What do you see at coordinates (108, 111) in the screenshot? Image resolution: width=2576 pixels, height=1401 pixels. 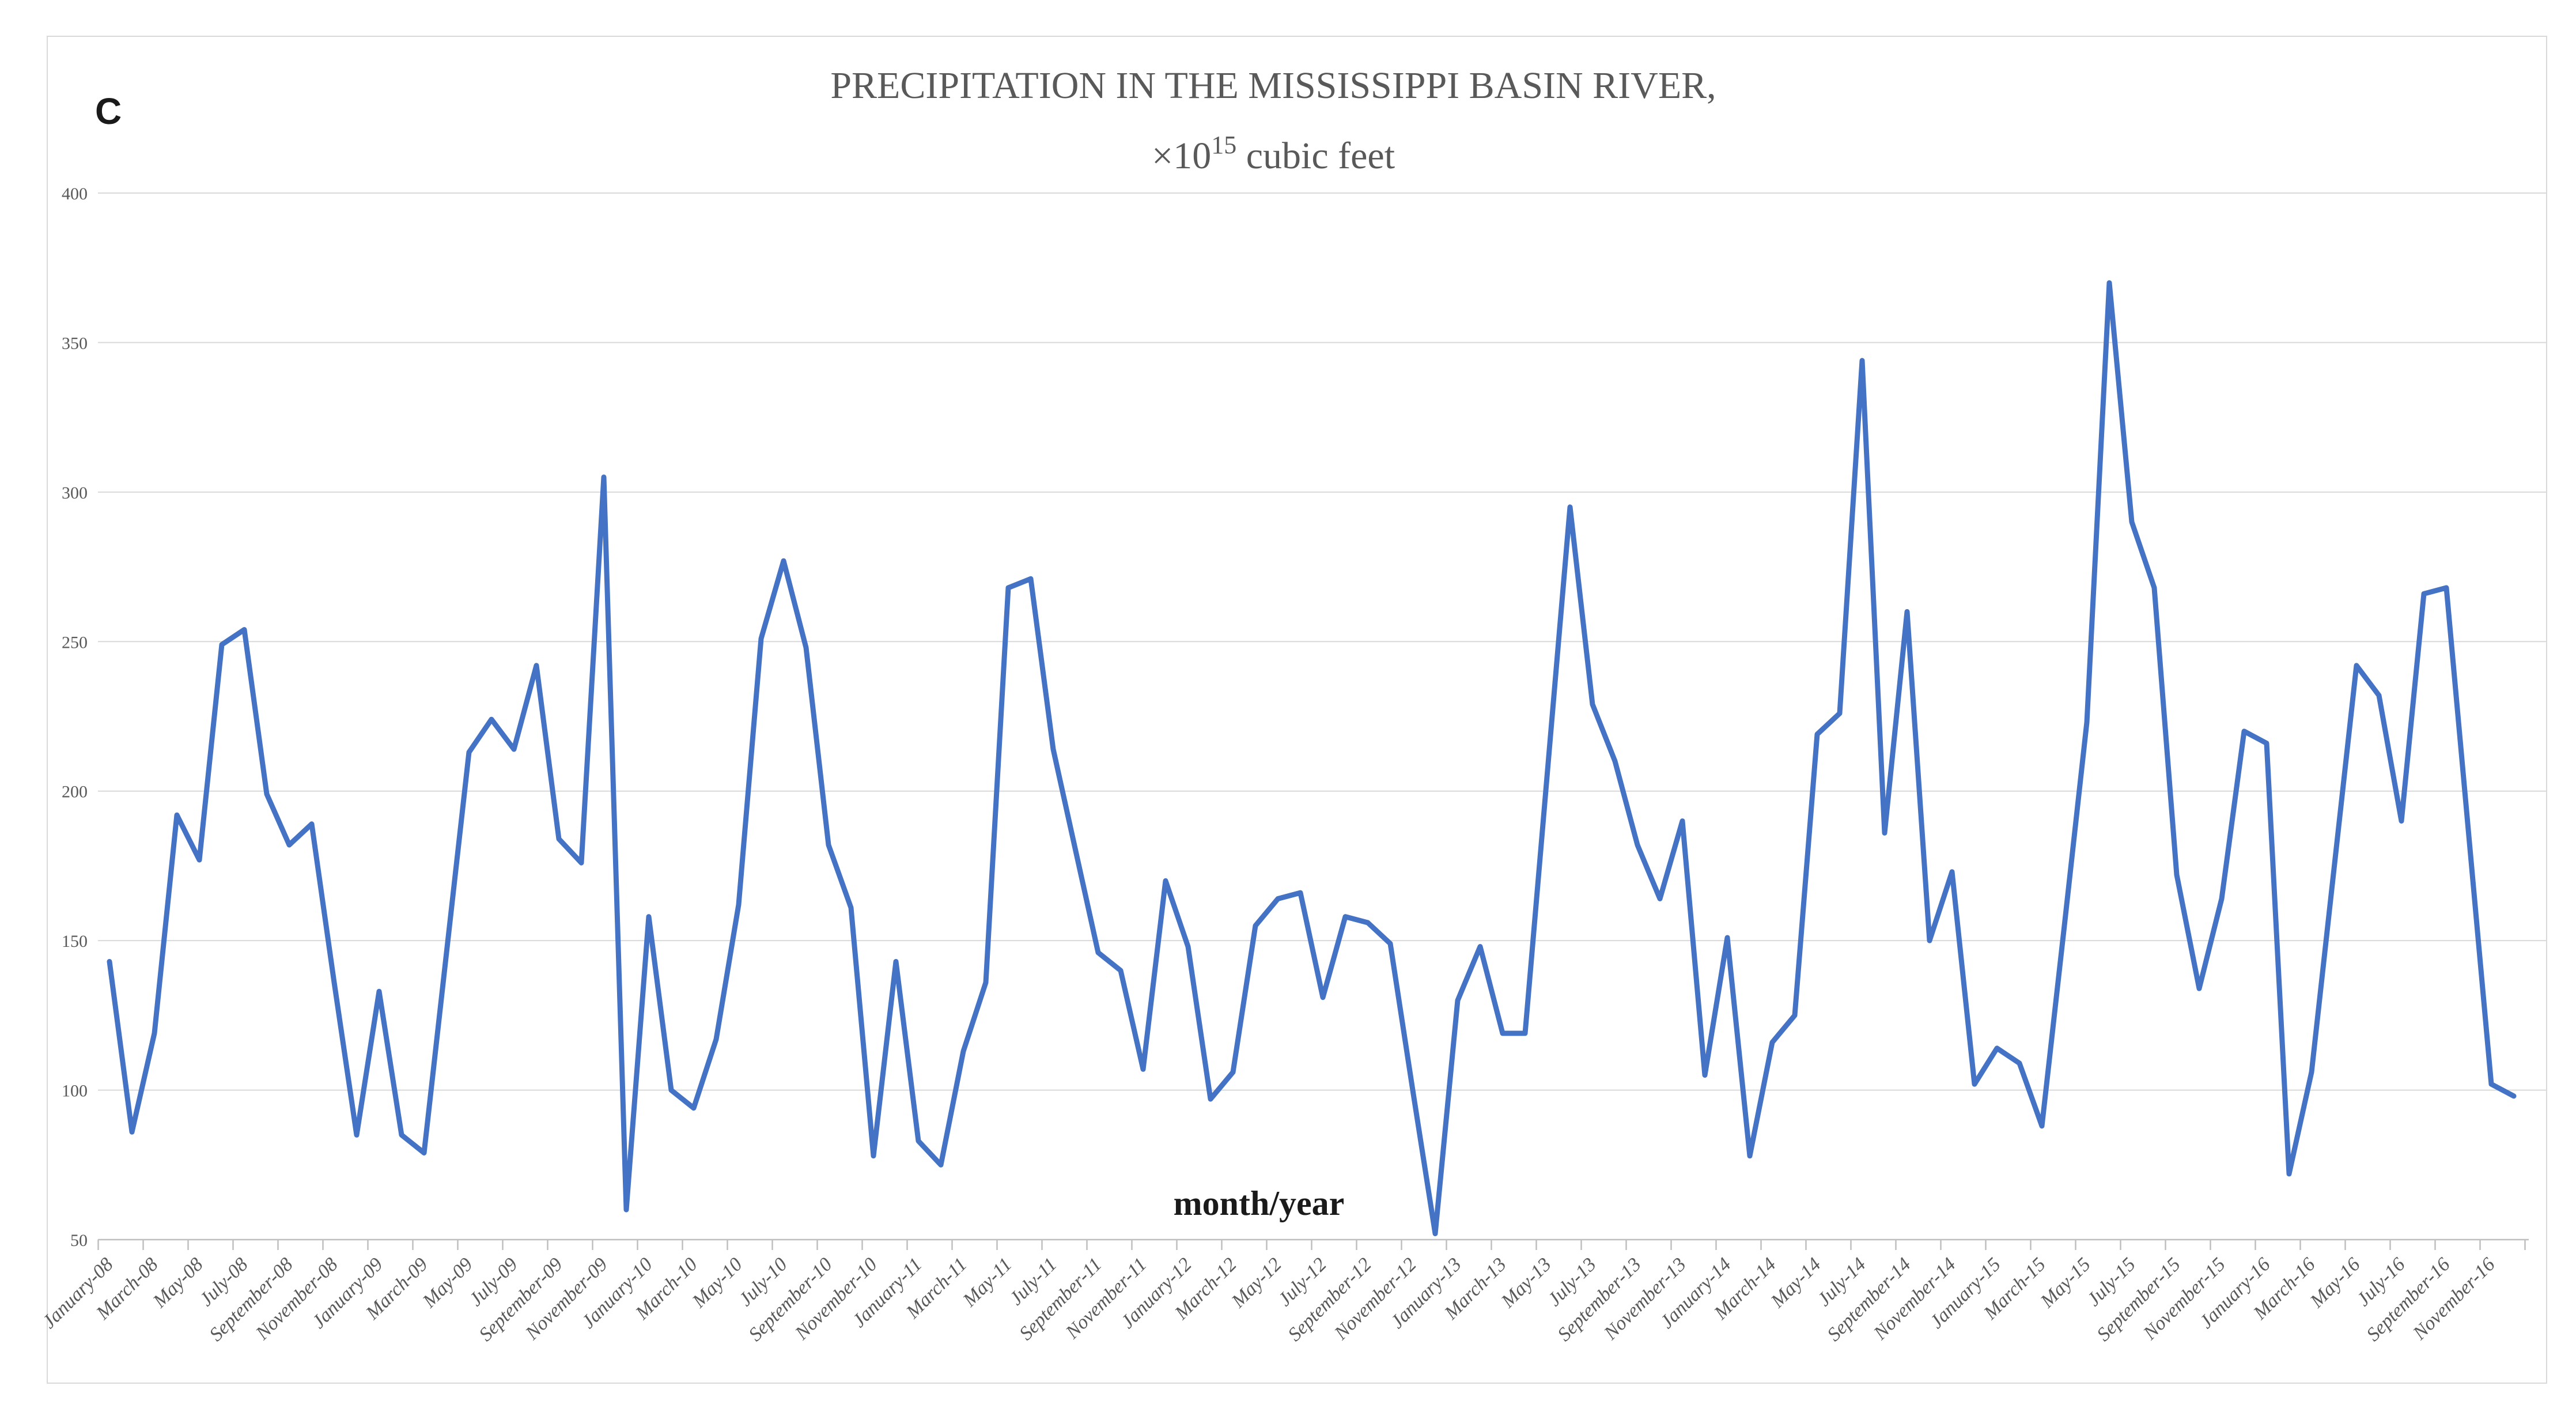 I see `panel-label: C` at bounding box center [108, 111].